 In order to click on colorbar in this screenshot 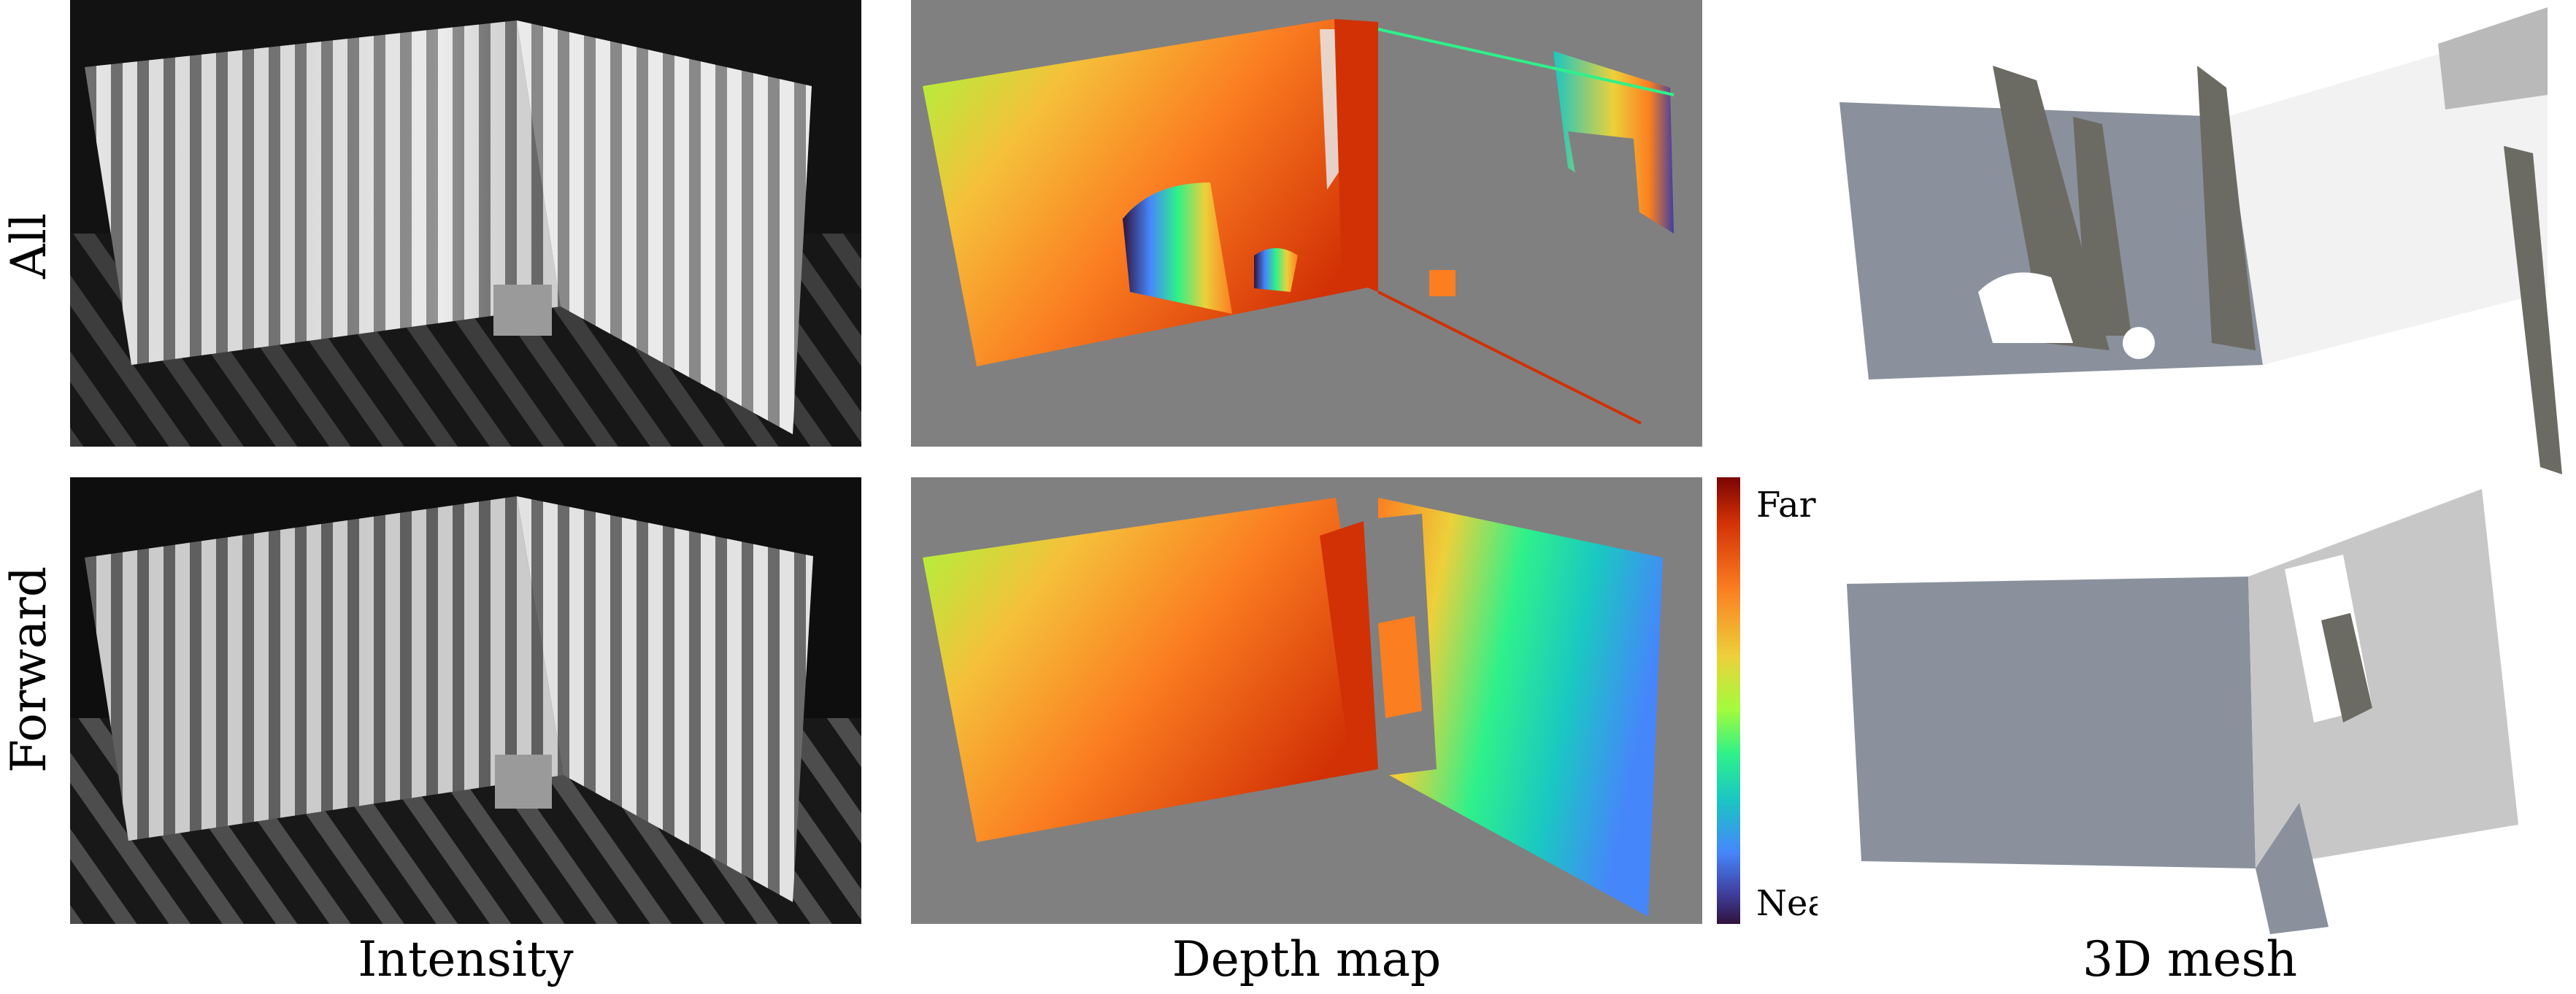, I will do `click(1728, 700)`.